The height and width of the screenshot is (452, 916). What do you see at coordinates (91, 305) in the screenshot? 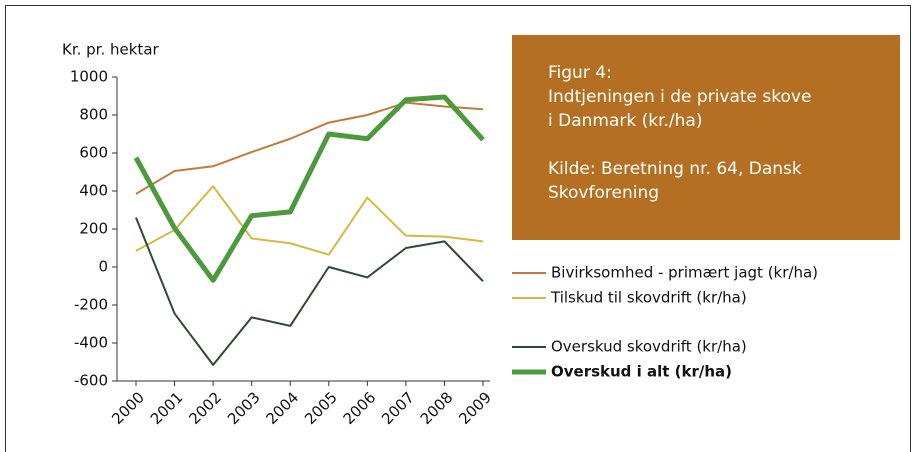
I see `y-tick-label: -200` at bounding box center [91, 305].